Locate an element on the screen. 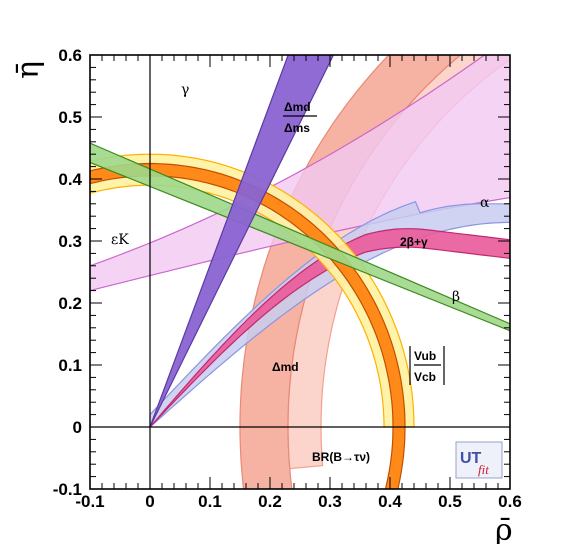  y-tick-label: 0.4 is located at coordinates (70, 179).